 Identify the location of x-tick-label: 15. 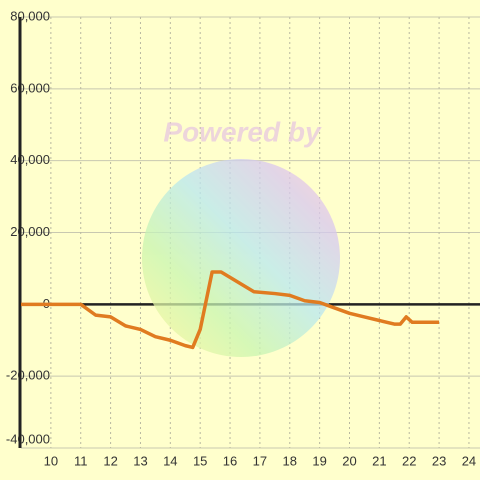
(200, 460).